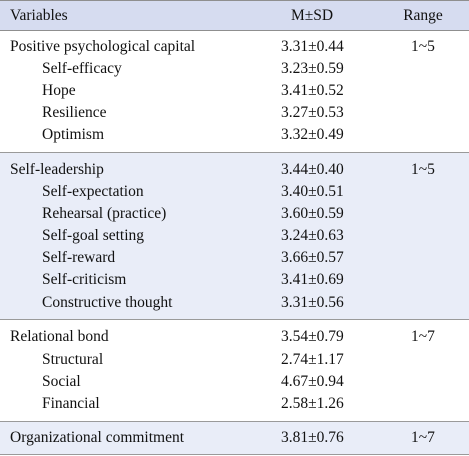 The image size is (469, 456). What do you see at coordinates (73, 359) in the screenshot?
I see `item-label: Structural` at bounding box center [73, 359].